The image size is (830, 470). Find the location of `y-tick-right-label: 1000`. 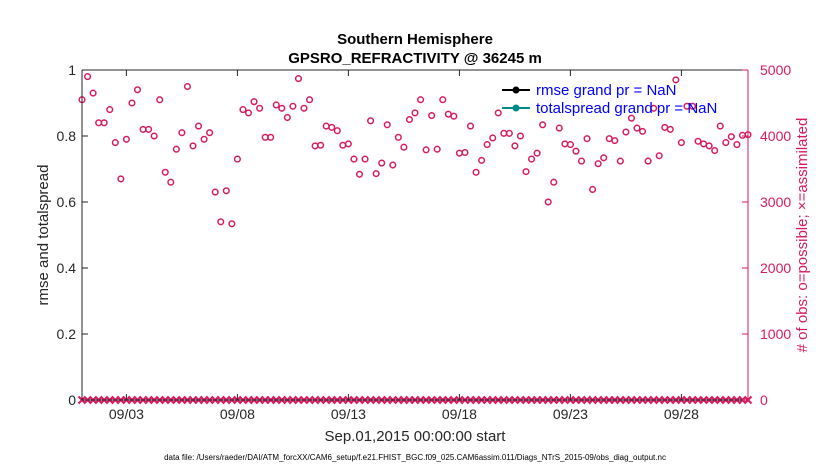

y-tick-right-label: 1000 is located at coordinates (775, 334).